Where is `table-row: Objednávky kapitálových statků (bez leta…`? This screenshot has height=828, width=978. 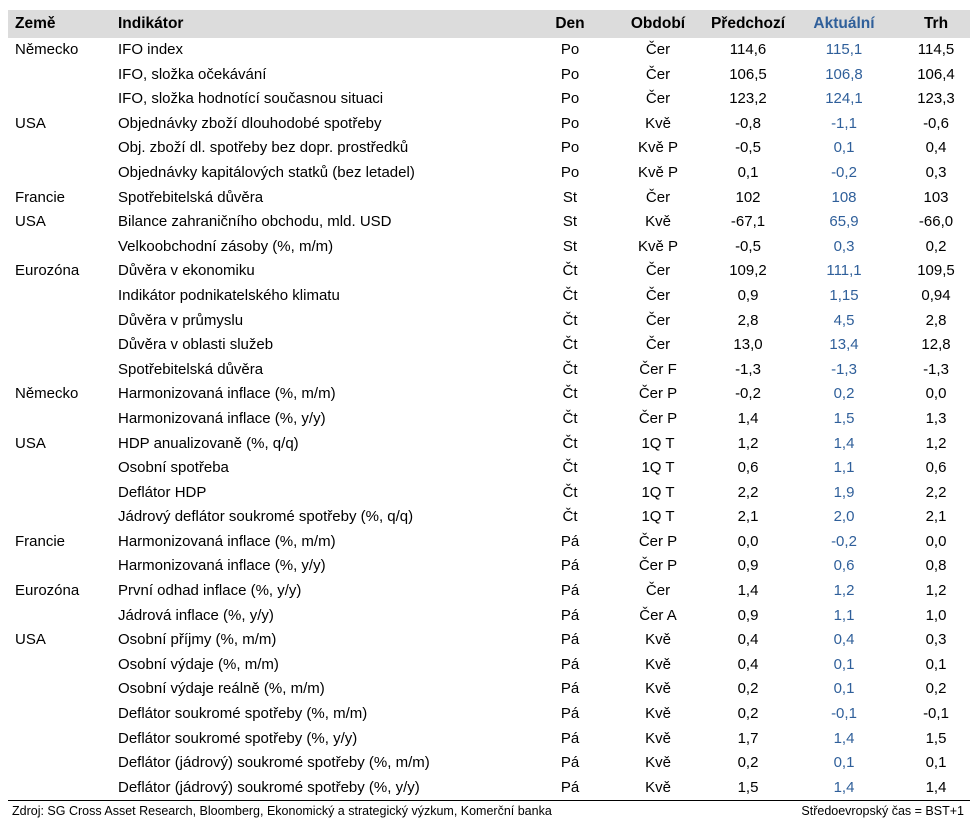 table-row: Objednávky kapitálových statků (bez leta… is located at coordinates (489, 173).